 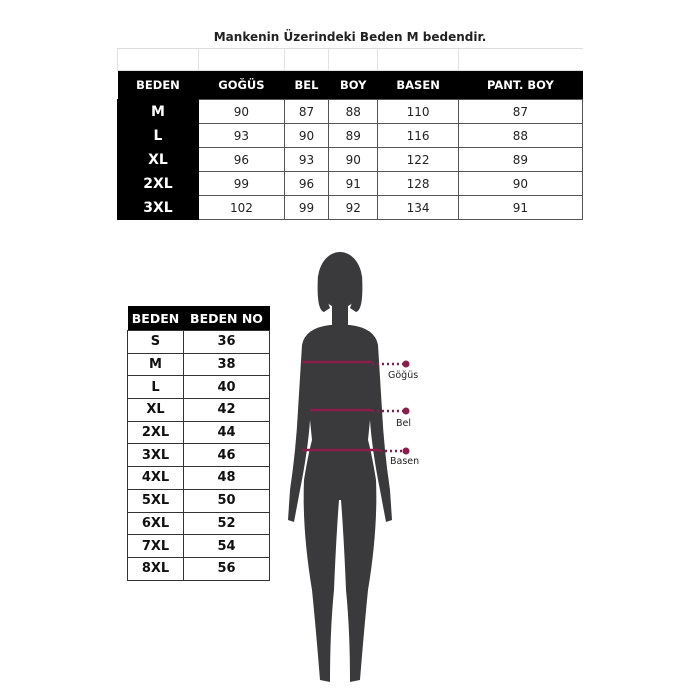 What do you see at coordinates (418, 111) in the screenshot?
I see `value-cell: 110` at bounding box center [418, 111].